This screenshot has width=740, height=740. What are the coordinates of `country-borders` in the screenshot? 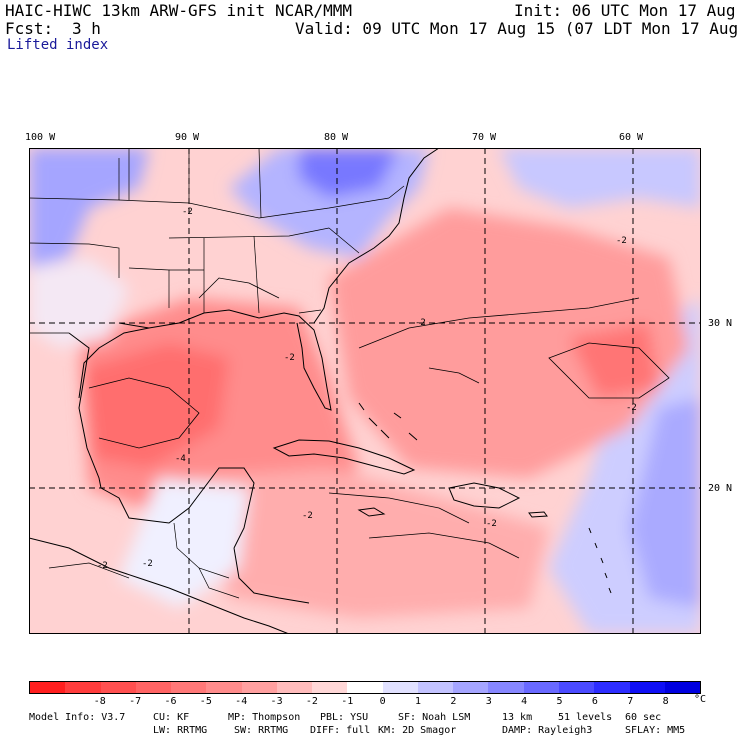 It's located at (134, 465).